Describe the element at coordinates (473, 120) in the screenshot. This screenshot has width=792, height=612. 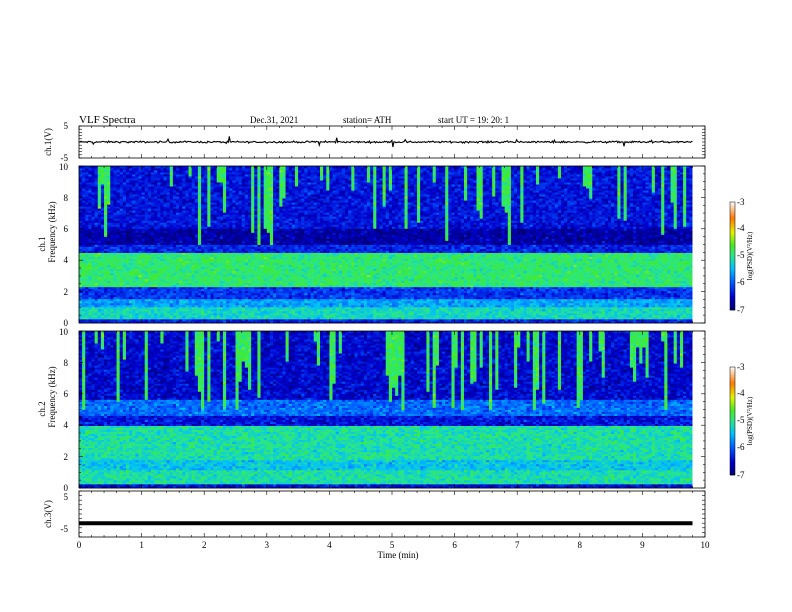
I see `start-time-label: start UT = 19: 20: 1` at that location.